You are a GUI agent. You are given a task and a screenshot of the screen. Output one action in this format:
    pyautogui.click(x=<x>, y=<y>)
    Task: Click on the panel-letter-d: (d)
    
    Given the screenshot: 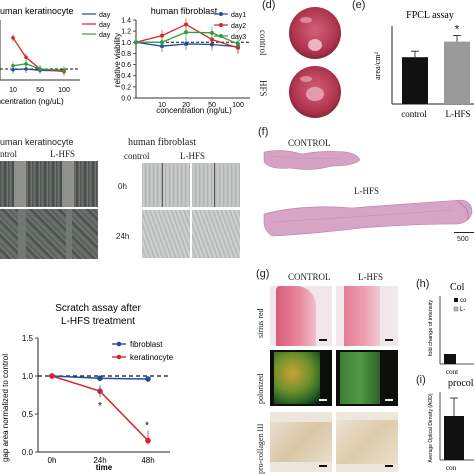 What is the action you would take?
    pyautogui.click(x=269, y=5)
    